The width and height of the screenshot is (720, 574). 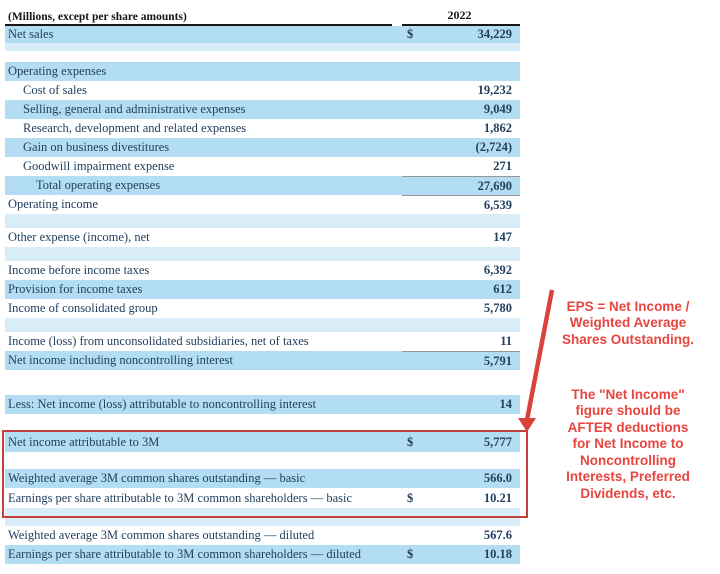 What do you see at coordinates (502, 237) in the screenshot?
I see `row-amount: 147` at bounding box center [502, 237].